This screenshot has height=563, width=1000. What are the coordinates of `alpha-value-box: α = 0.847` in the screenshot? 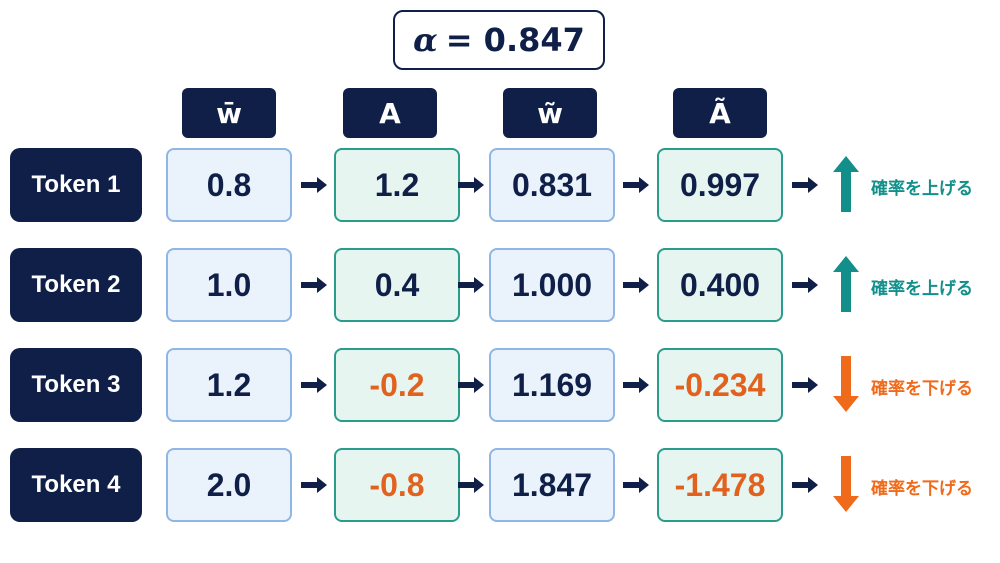 It's located at (499, 40).